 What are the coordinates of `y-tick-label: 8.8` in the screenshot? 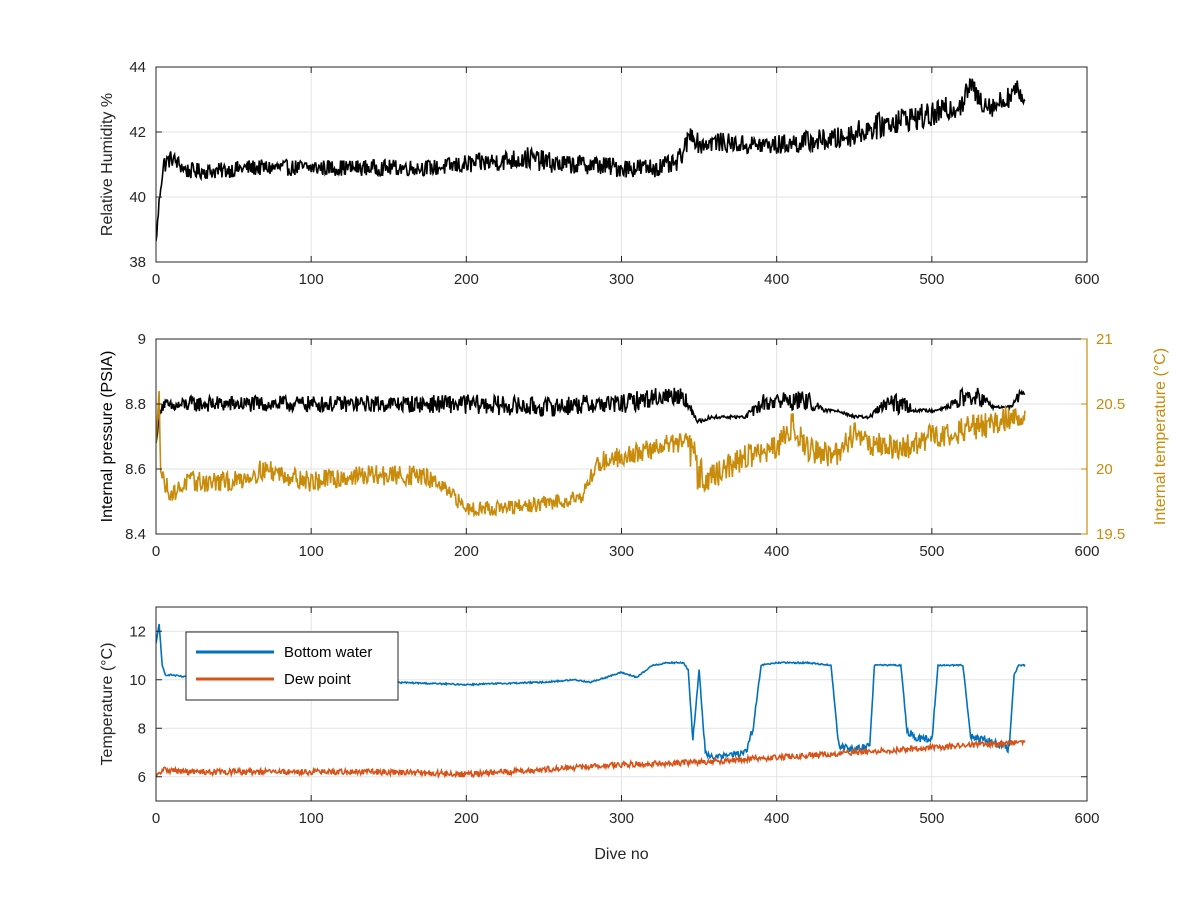 It's located at (135, 404).